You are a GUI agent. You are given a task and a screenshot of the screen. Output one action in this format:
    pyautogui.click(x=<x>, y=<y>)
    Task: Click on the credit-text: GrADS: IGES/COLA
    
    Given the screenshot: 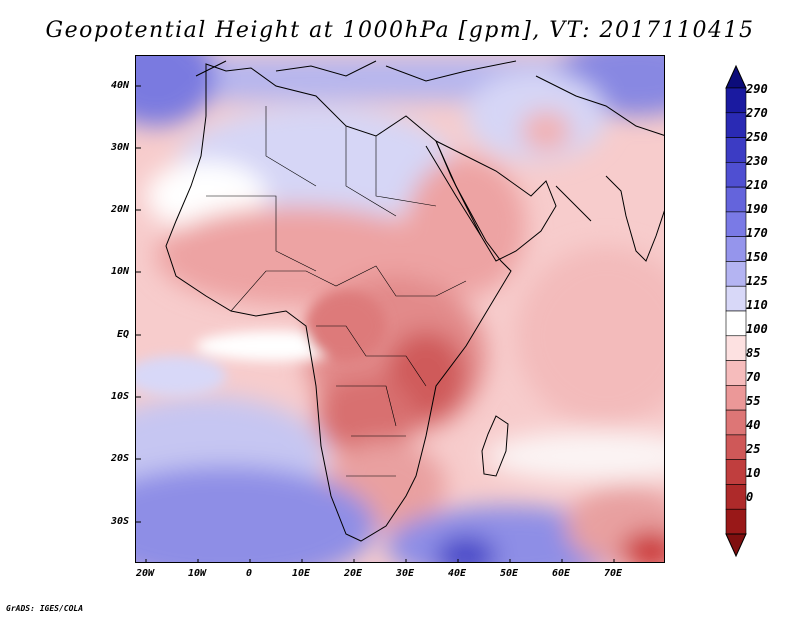 What is the action you would take?
    pyautogui.click(x=45, y=608)
    